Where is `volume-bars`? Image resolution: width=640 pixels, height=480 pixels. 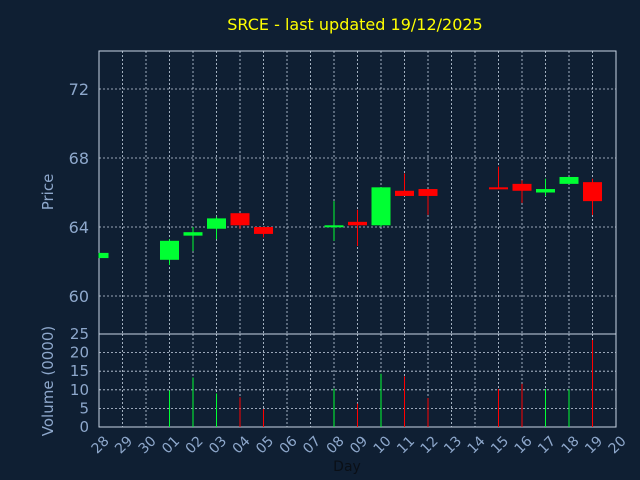 volume-bars is located at coordinates (381, 383).